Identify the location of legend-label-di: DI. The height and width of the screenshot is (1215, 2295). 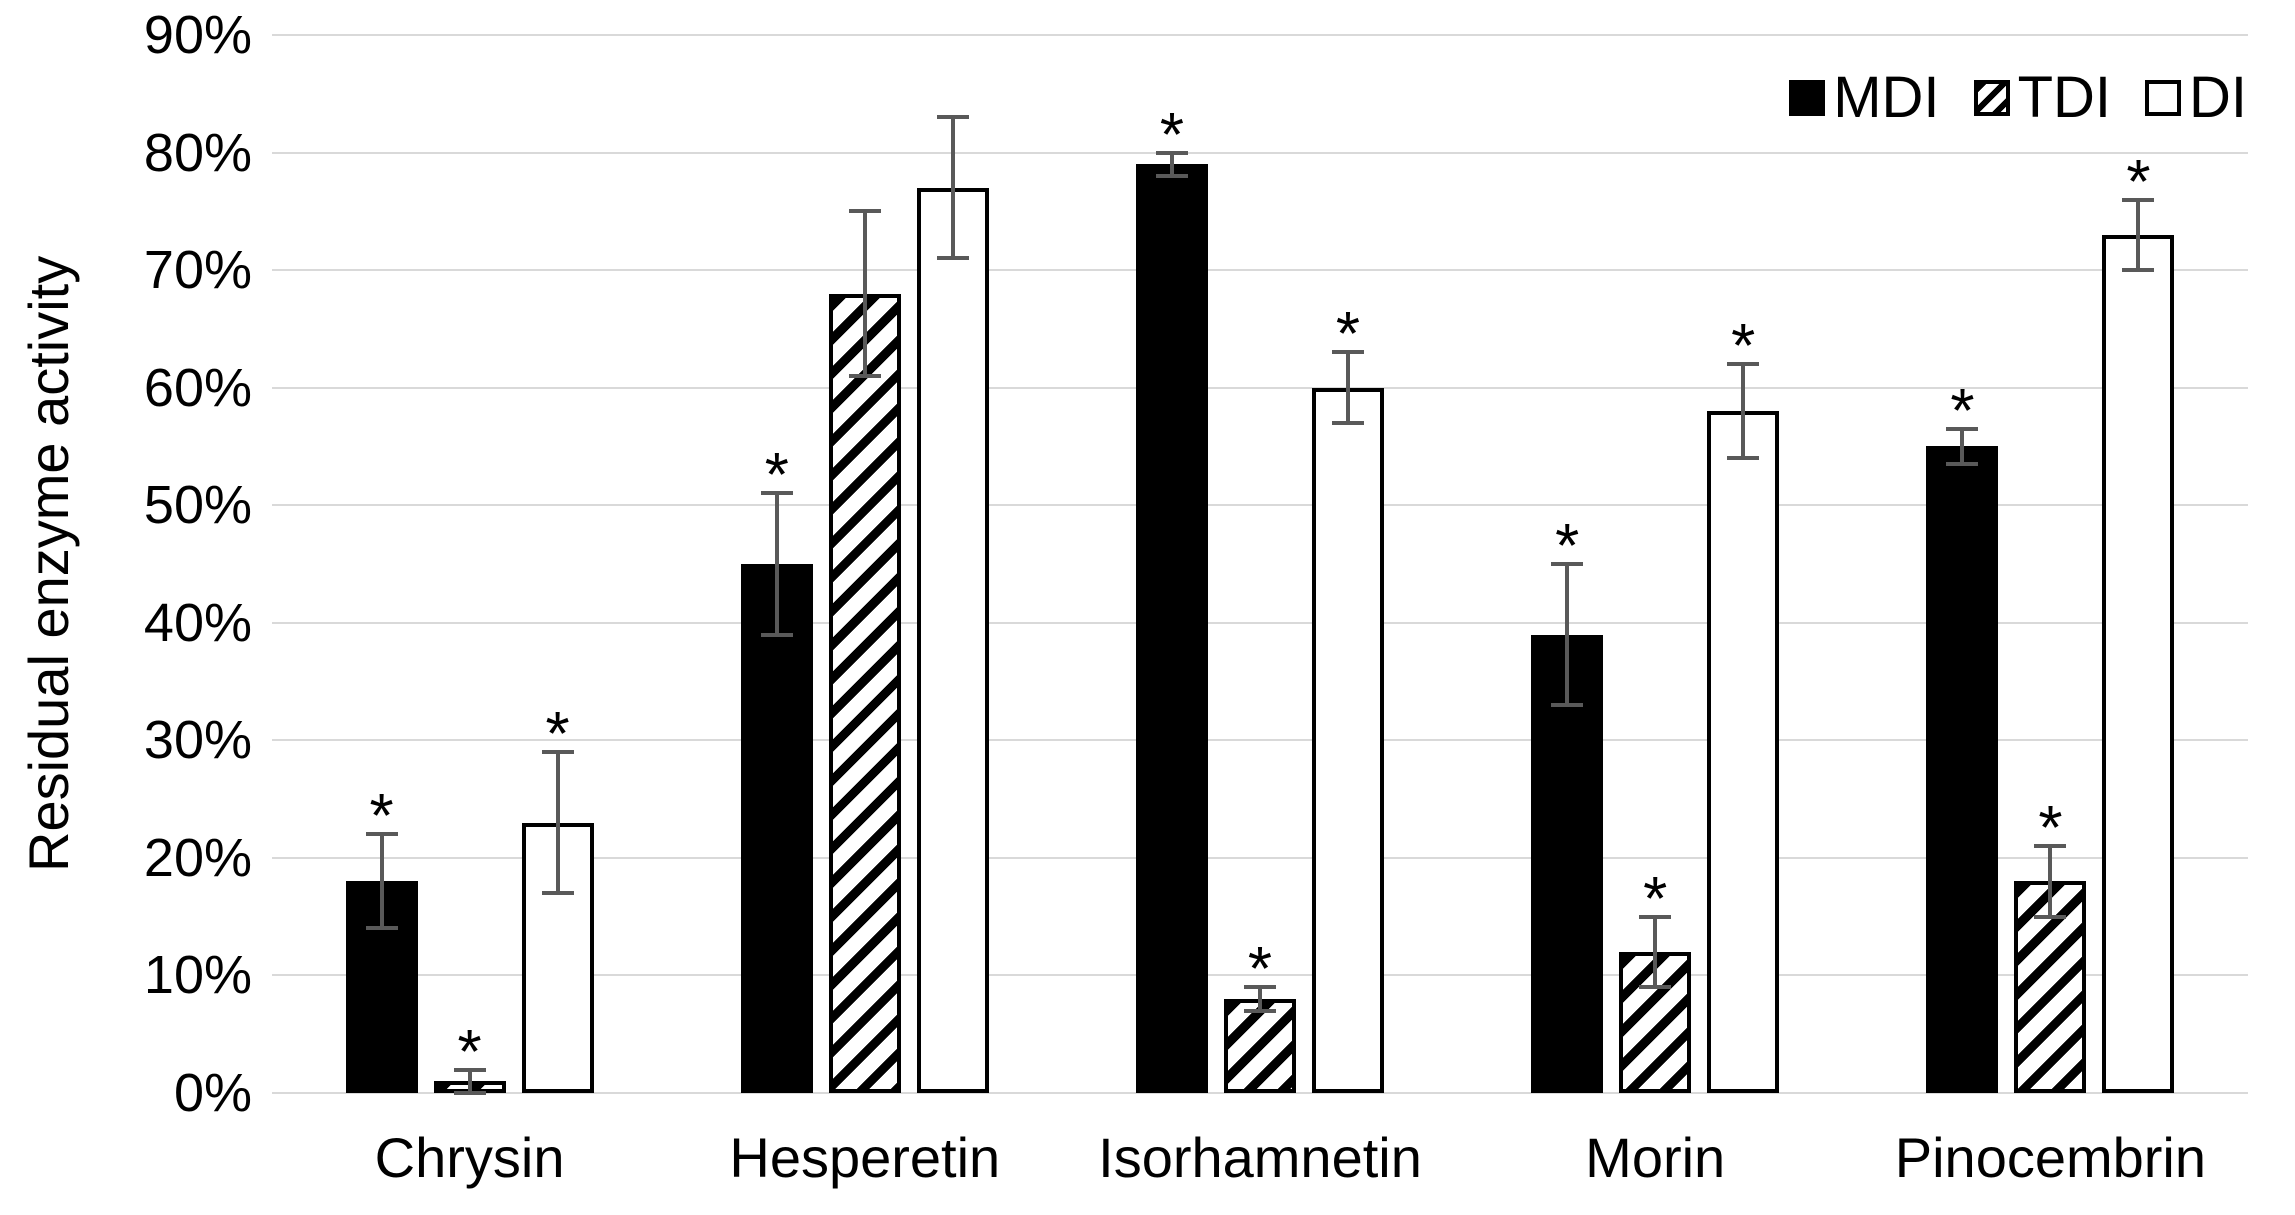
(2218, 97).